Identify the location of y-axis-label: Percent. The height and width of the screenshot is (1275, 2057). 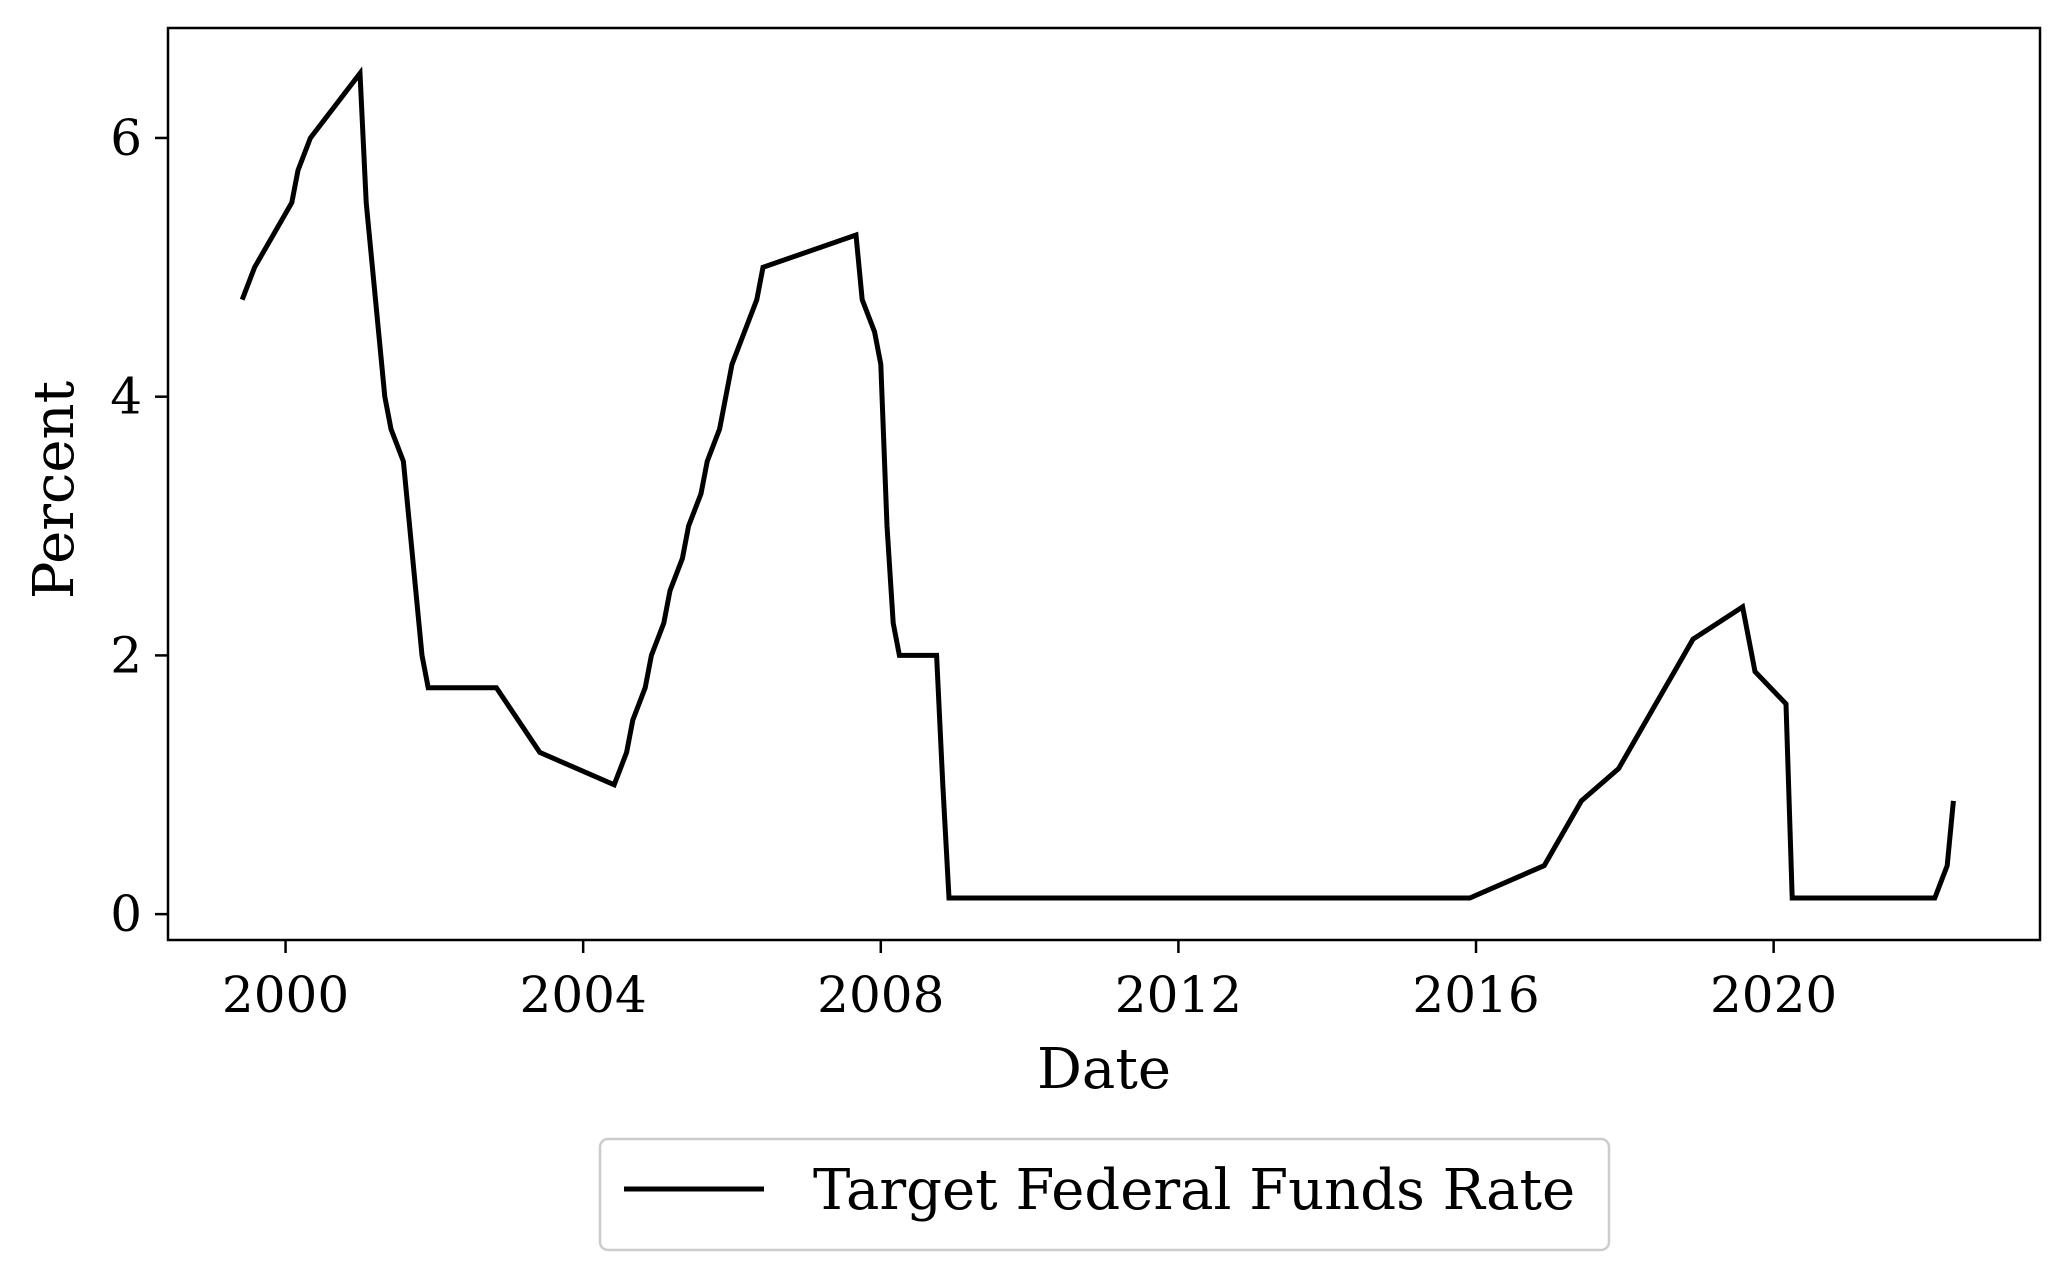
(54, 489).